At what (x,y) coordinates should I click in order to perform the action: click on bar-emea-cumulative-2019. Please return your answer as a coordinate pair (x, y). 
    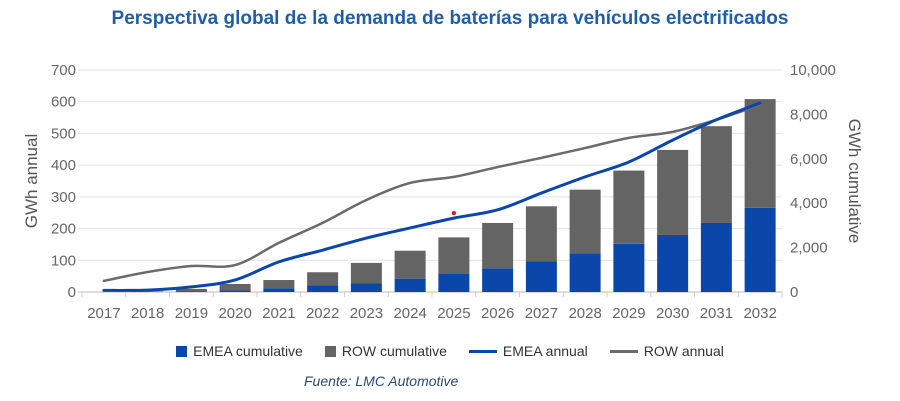
    Looking at the image, I should click on (191, 291).